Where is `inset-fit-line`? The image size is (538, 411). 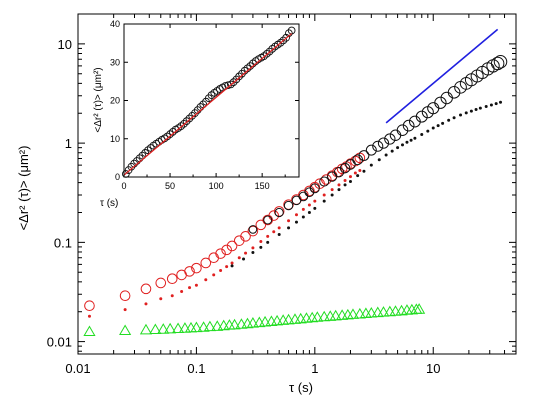 inset-fit-line is located at coordinates (208, 104).